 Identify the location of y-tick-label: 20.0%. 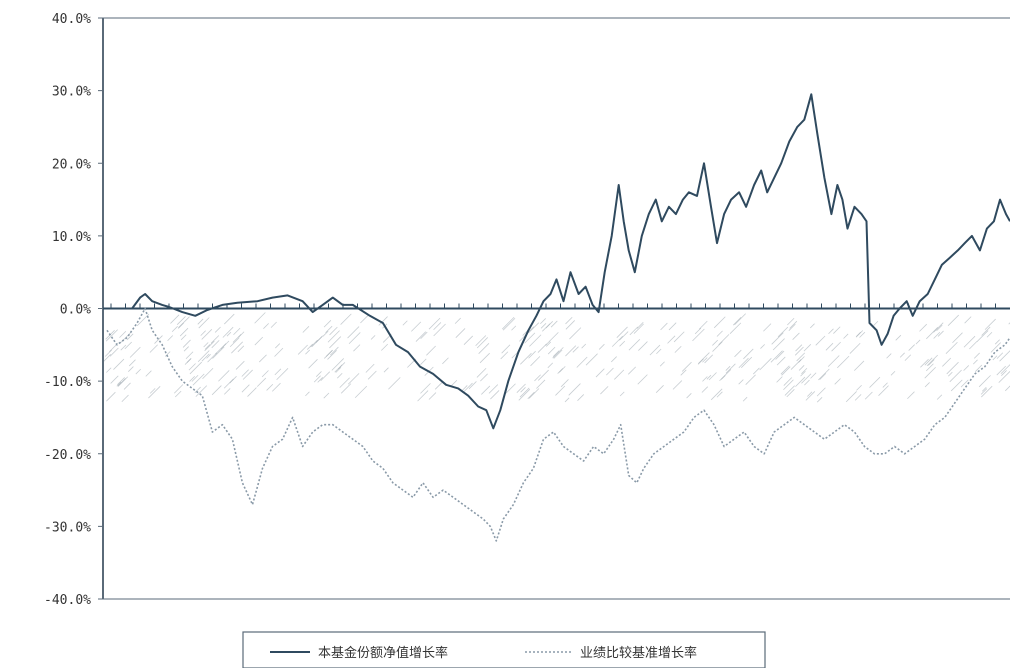
(71, 164).